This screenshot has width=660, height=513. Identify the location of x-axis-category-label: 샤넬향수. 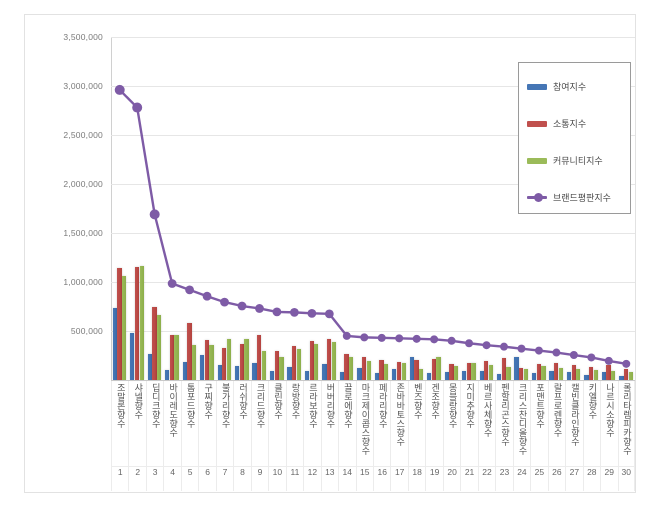
(138, 401).